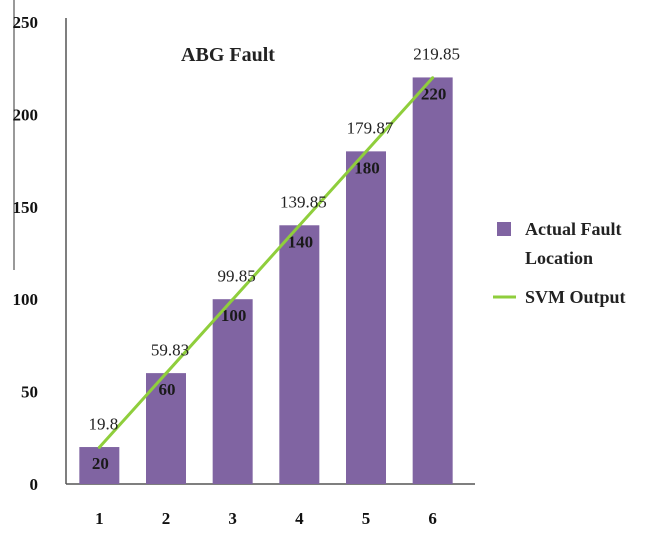 Image resolution: width=665 pixels, height=533 pixels. I want to click on legend-line-label: SVM Output, so click(575, 297).